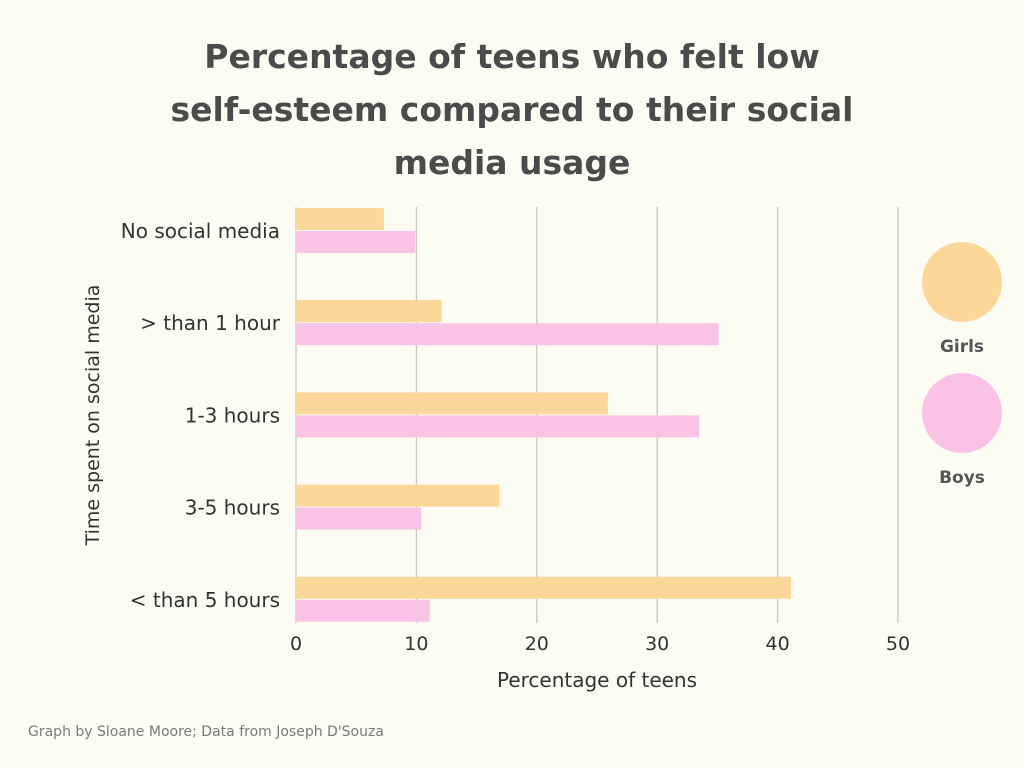 This screenshot has height=768, width=1024. What do you see at coordinates (537, 644) in the screenshot?
I see `x-tick-label-20: 20` at bounding box center [537, 644].